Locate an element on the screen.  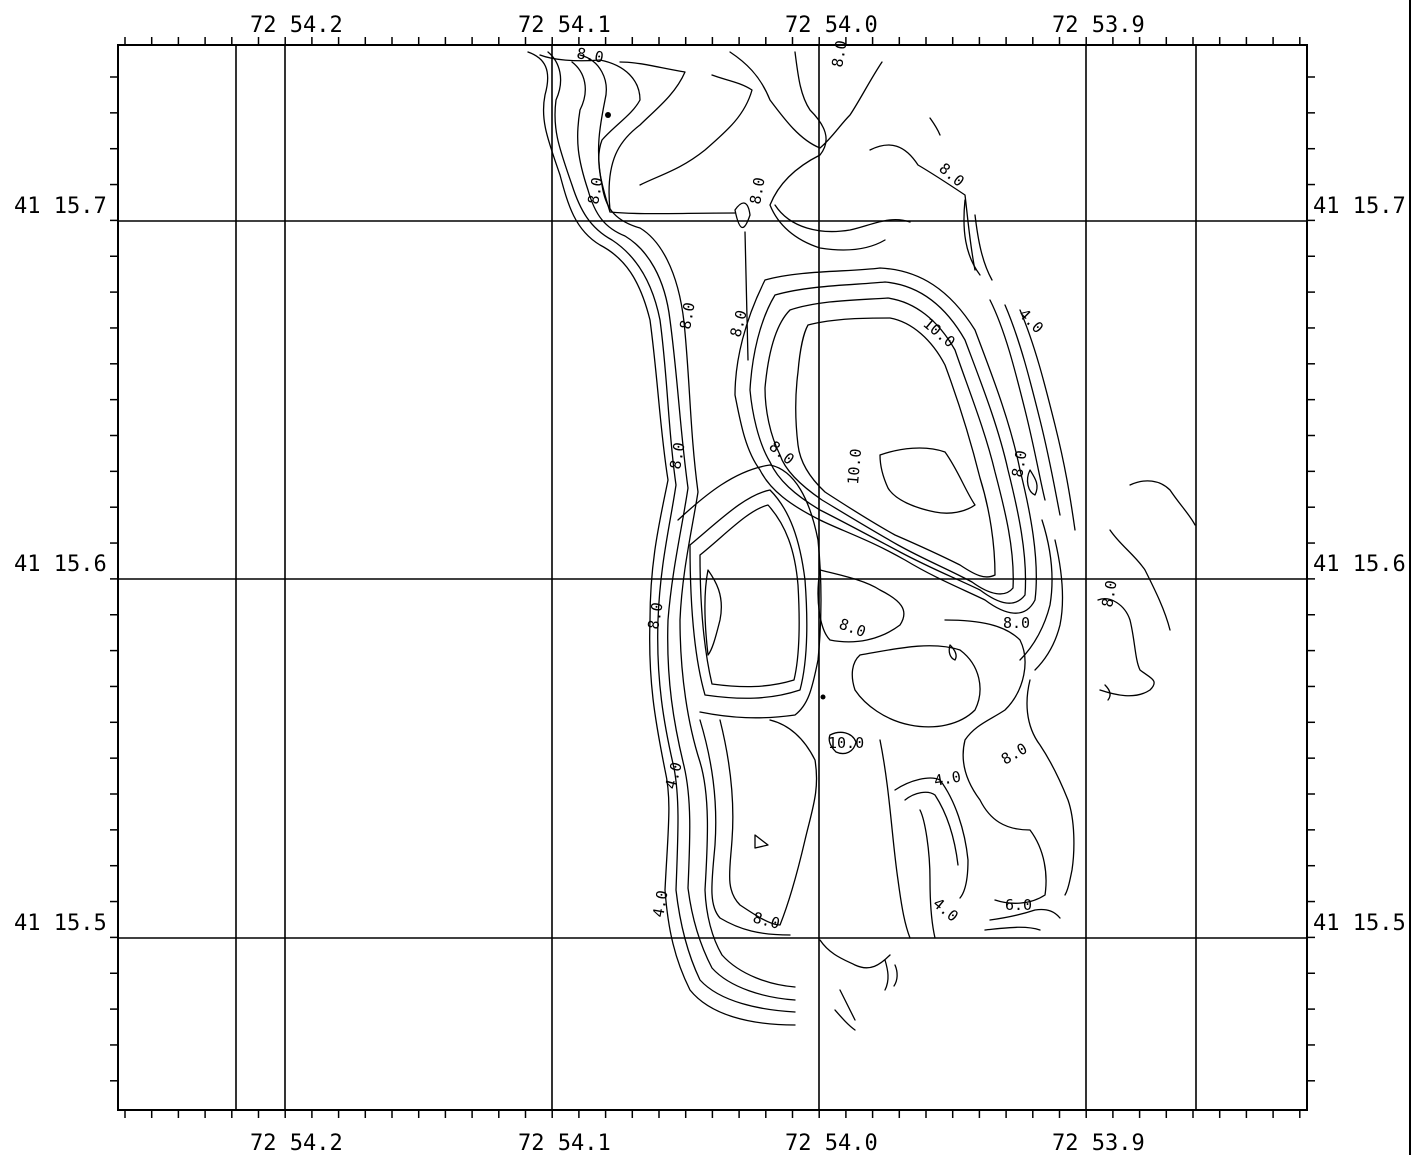
lon-label-bottom: 72 54.2 is located at coordinates (296, 1143).